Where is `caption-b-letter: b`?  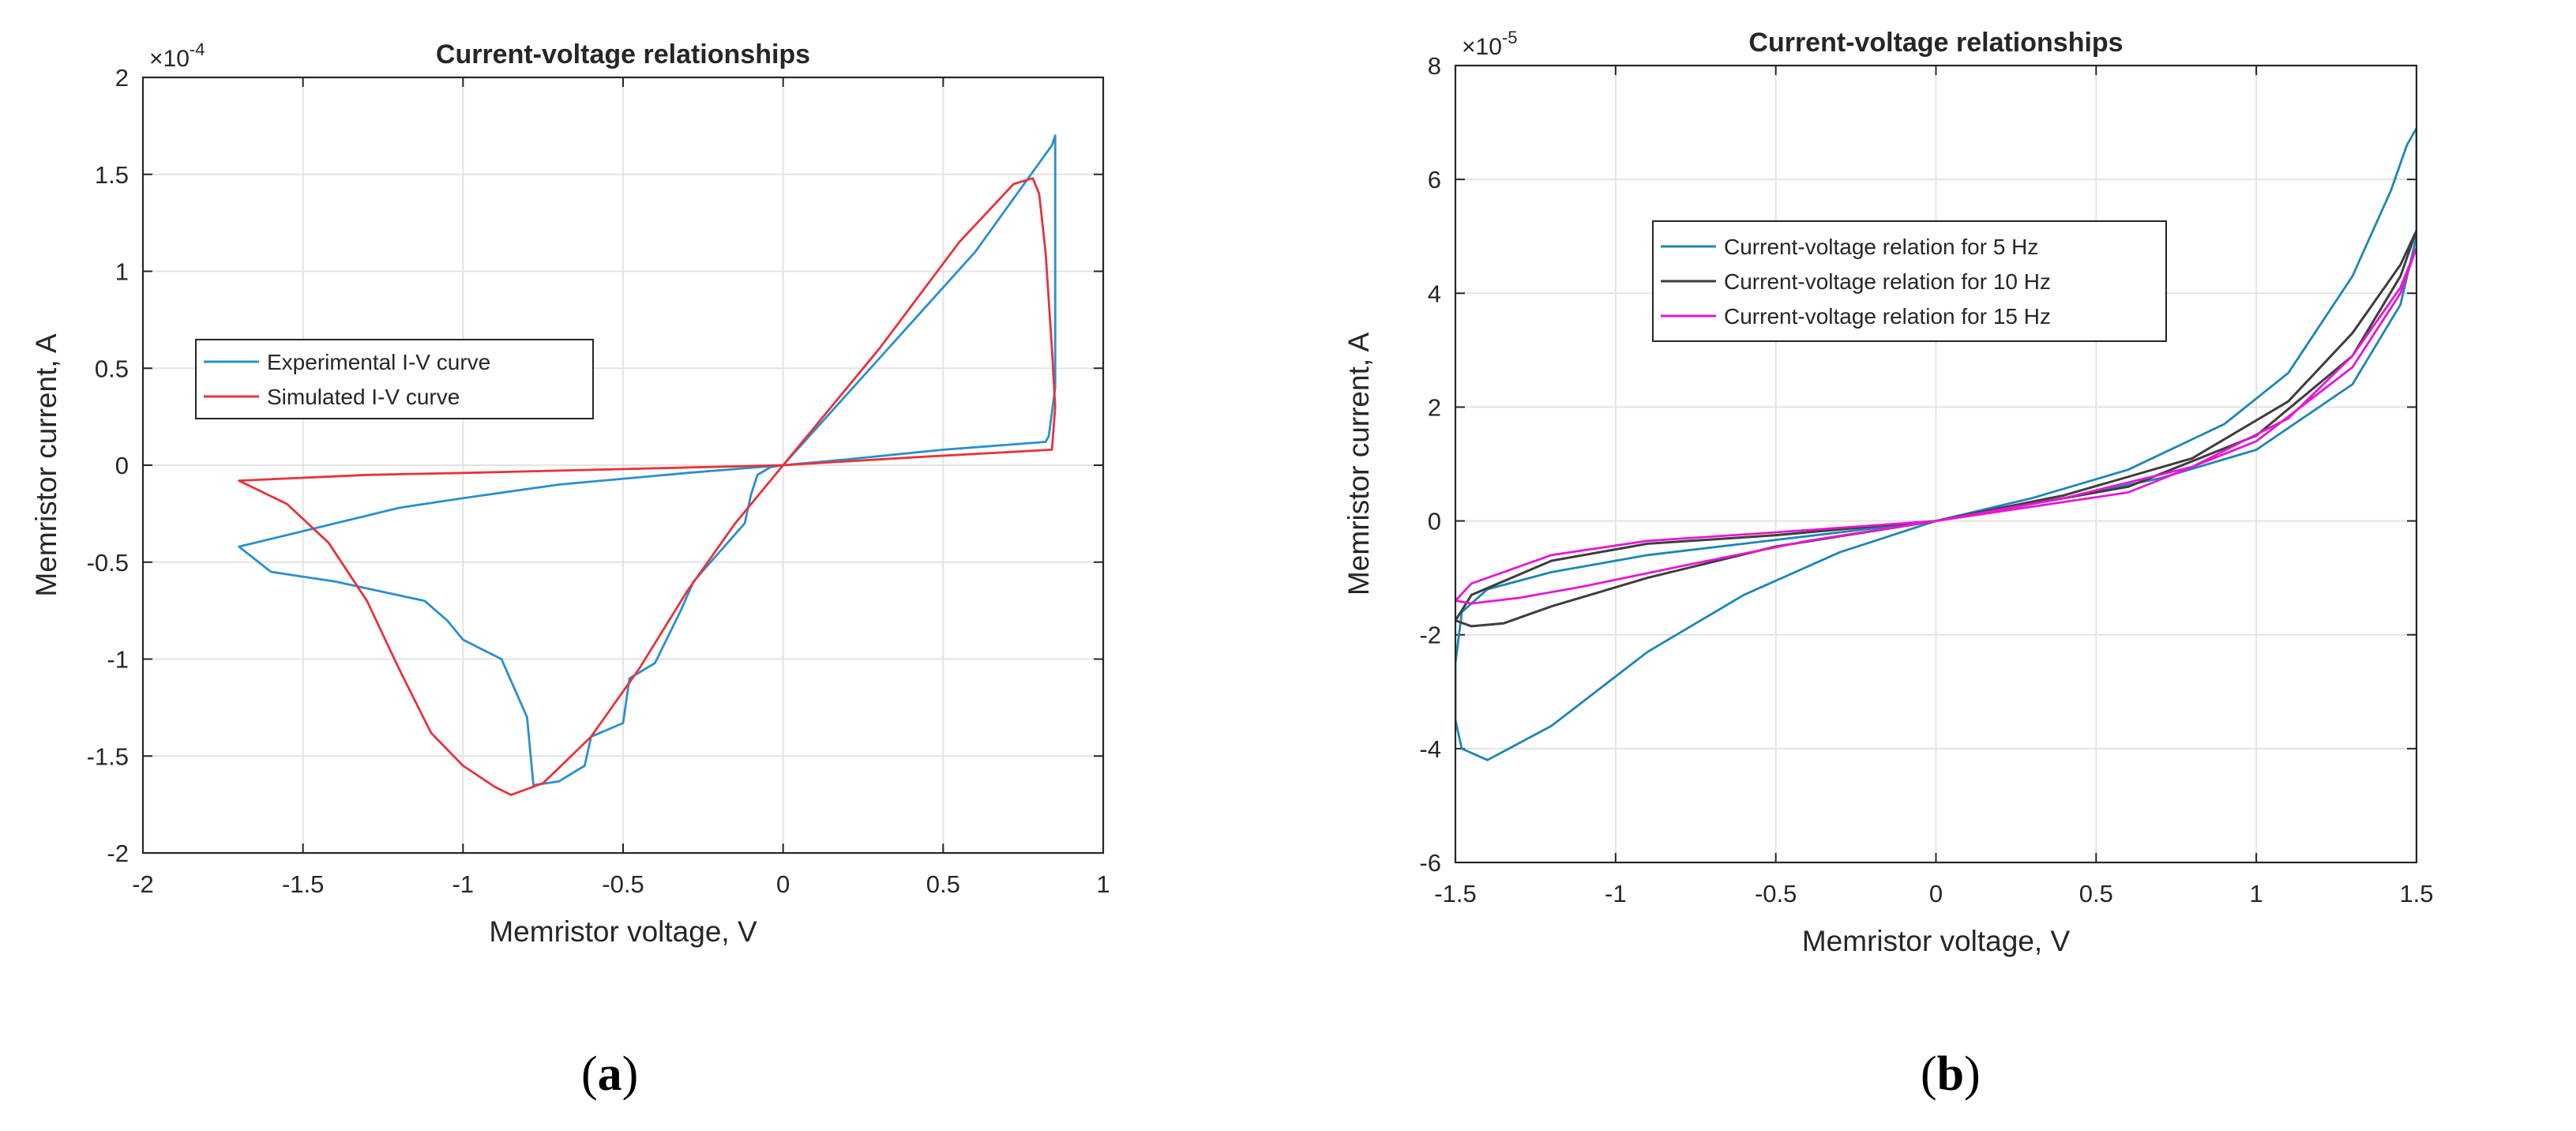 caption-b-letter: b is located at coordinates (1950, 1074).